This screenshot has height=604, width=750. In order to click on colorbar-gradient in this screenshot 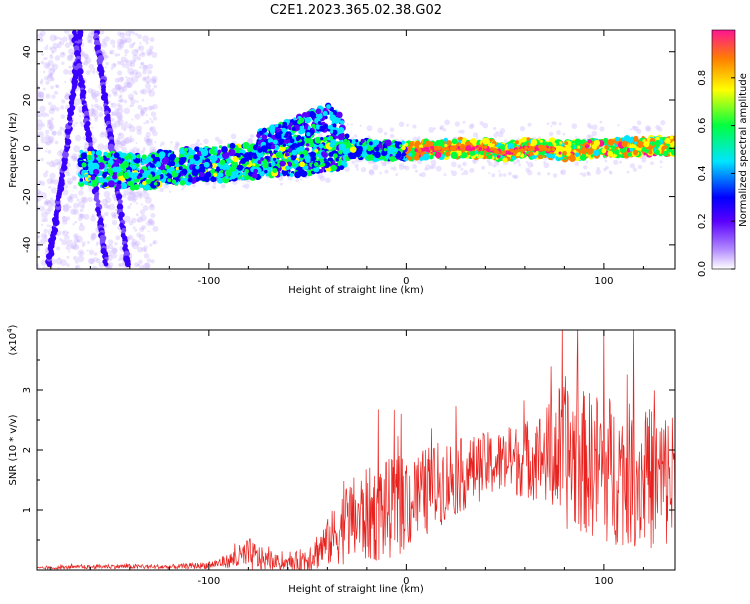, I will do `click(723, 149)`.